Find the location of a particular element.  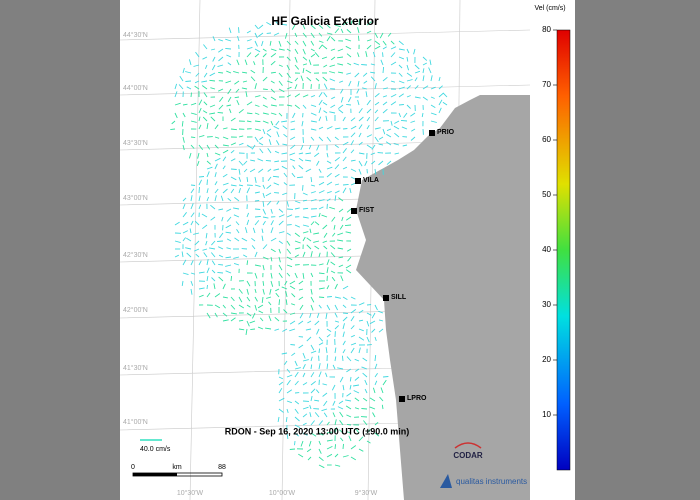

colorbar-tick-label: 60 is located at coordinates (546, 139).